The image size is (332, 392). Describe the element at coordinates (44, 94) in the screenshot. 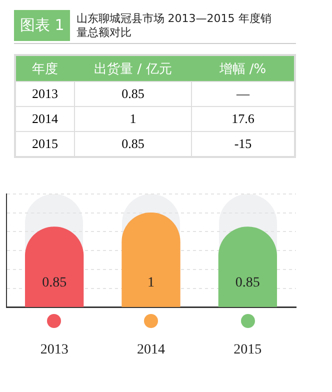

I see `category-label: 2013` at that location.